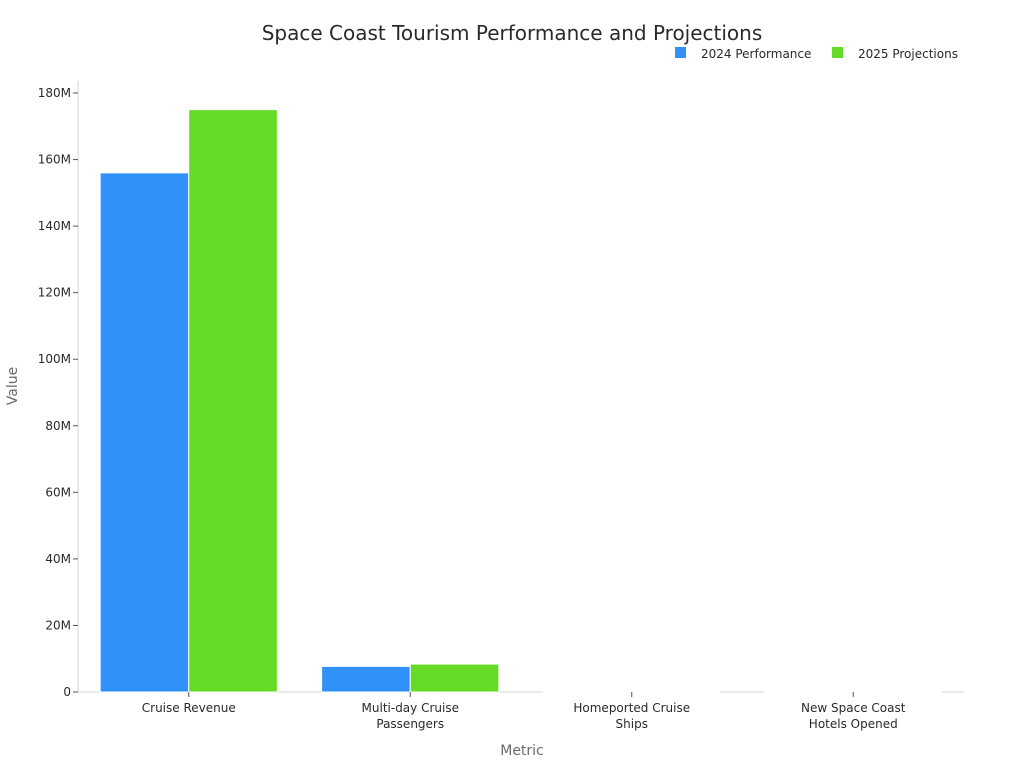 The height and width of the screenshot is (768, 1024). What do you see at coordinates (58, 559) in the screenshot?
I see `y-tick-label: 40M` at bounding box center [58, 559].